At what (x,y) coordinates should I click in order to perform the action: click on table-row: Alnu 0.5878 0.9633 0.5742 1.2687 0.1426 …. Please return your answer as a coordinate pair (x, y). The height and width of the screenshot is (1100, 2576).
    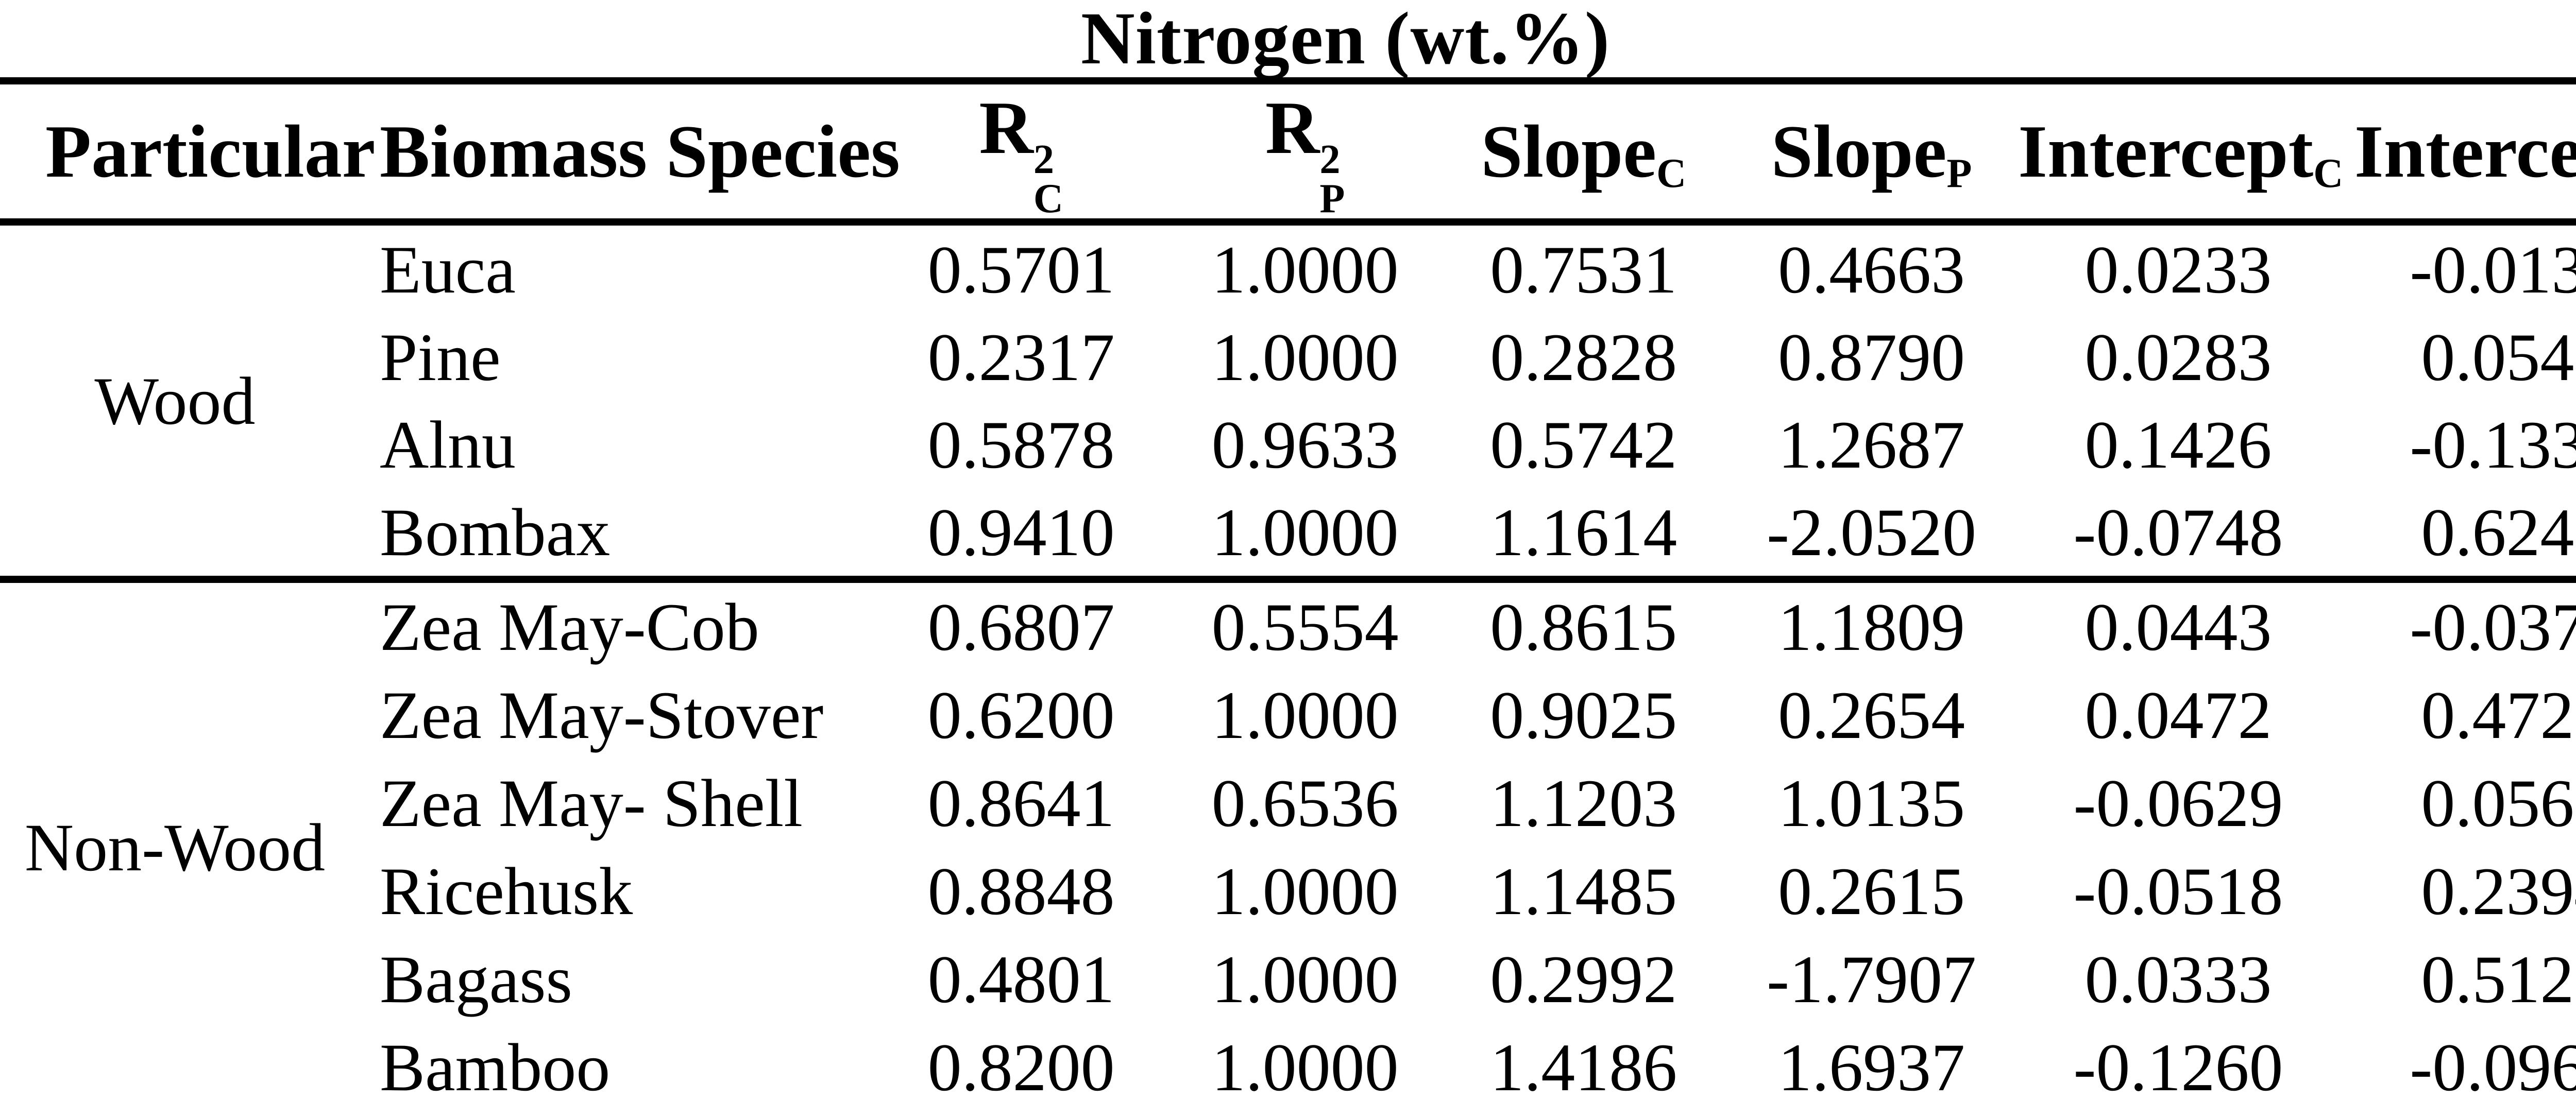
    Looking at the image, I should click on (1288, 444).